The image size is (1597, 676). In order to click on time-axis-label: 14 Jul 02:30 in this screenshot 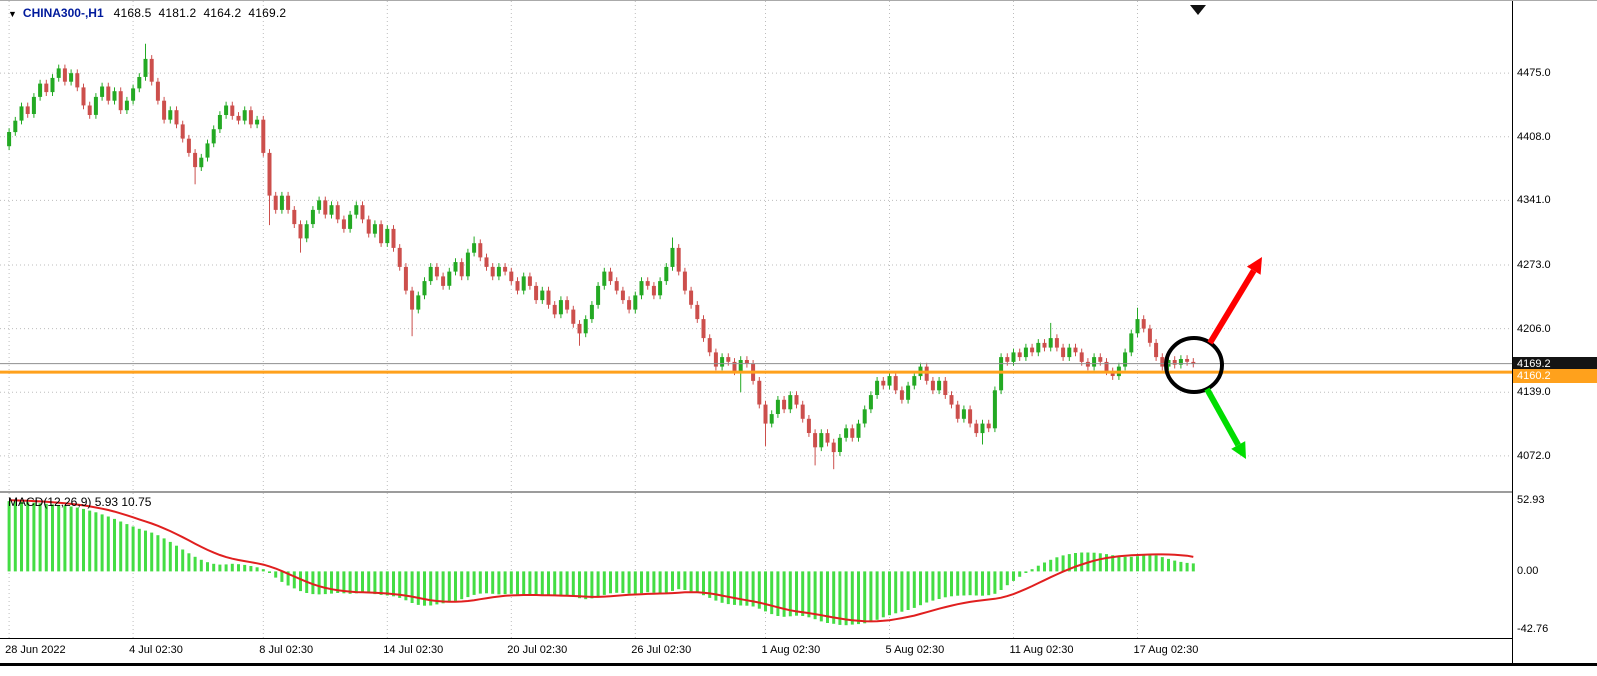, I will do `click(413, 650)`.